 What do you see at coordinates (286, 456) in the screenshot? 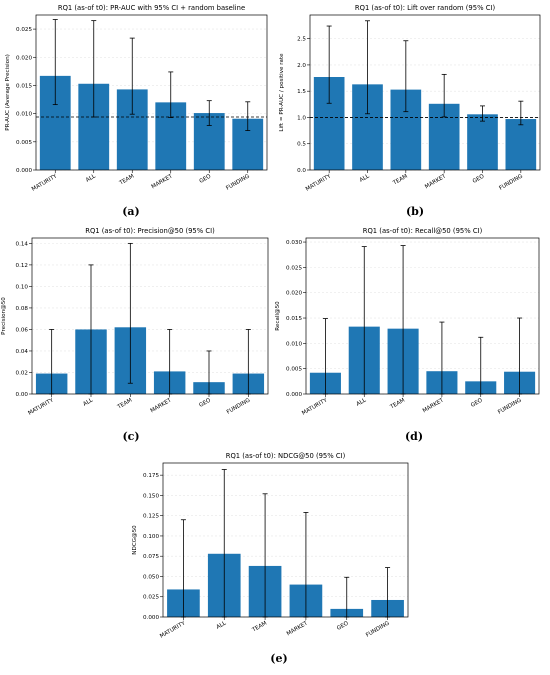
I see `chart-title: RQ1 (as-of t0): NDCG@50 (95% CI)` at bounding box center [286, 456].